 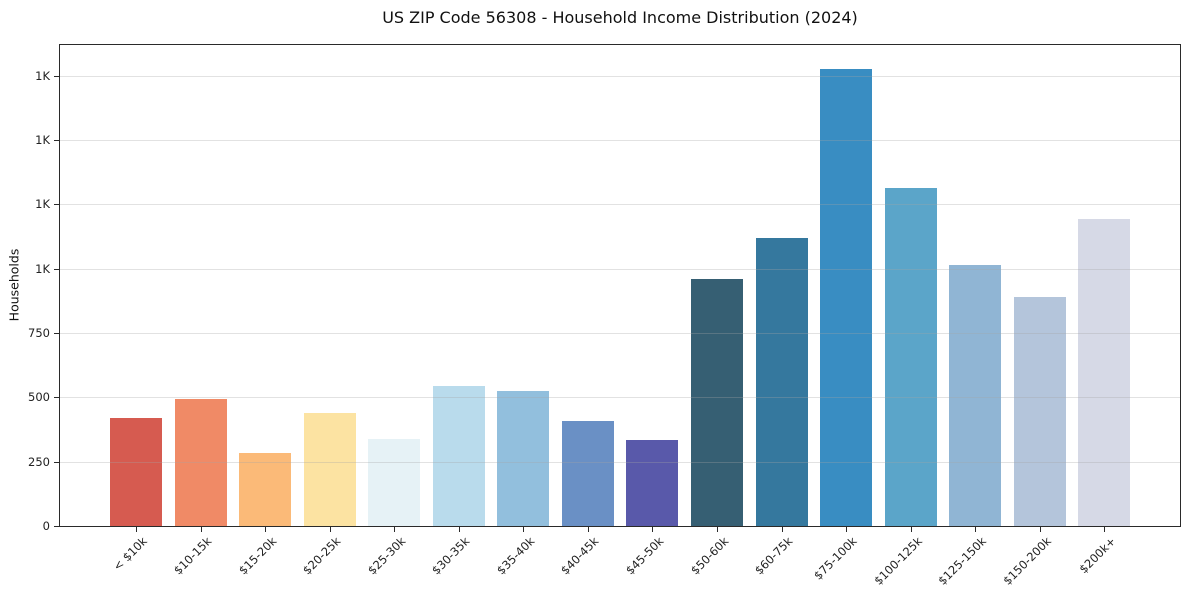 What do you see at coordinates (394, 482) in the screenshot?
I see `bar-$25-30k` at bounding box center [394, 482].